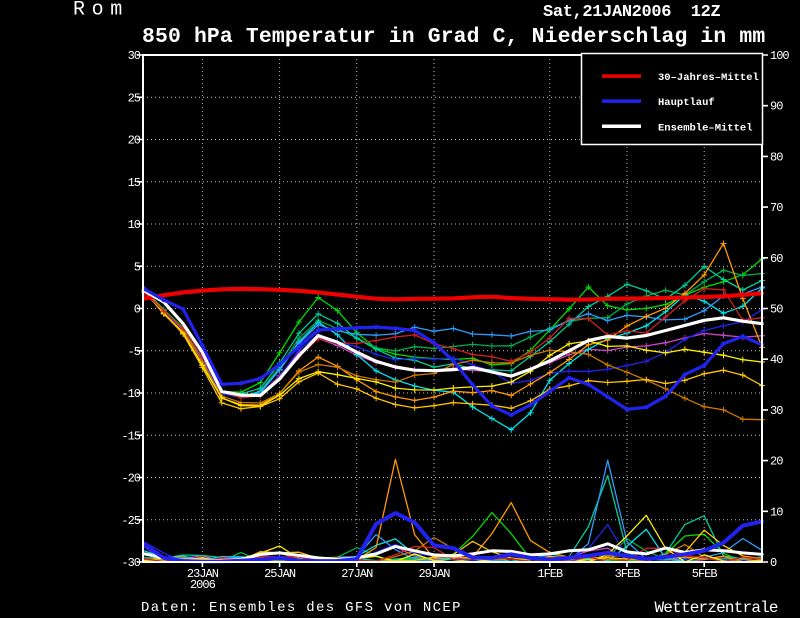 The height and width of the screenshot is (618, 800). What do you see at coordinates (779, 56) in the screenshot?
I see `svg-text: 100` at bounding box center [779, 56].